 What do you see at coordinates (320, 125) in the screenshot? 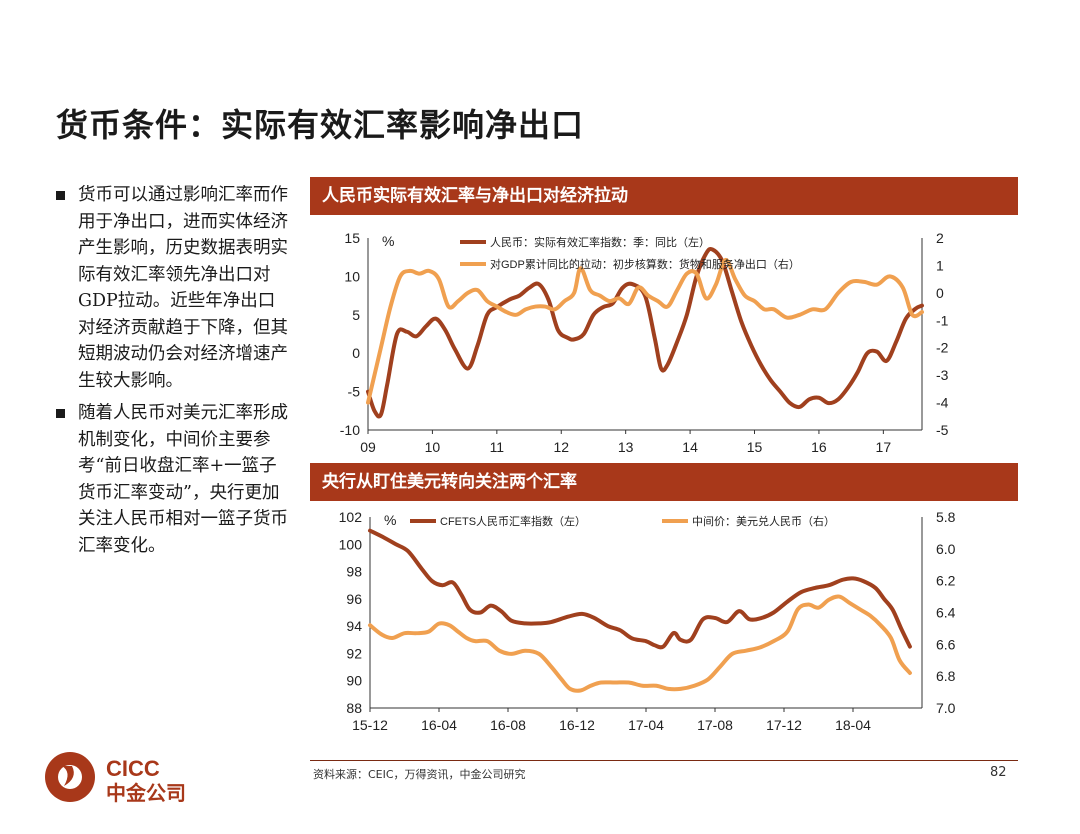
I see `page-title: 货币条件：实际有效汇率影响净出口` at bounding box center [320, 125].